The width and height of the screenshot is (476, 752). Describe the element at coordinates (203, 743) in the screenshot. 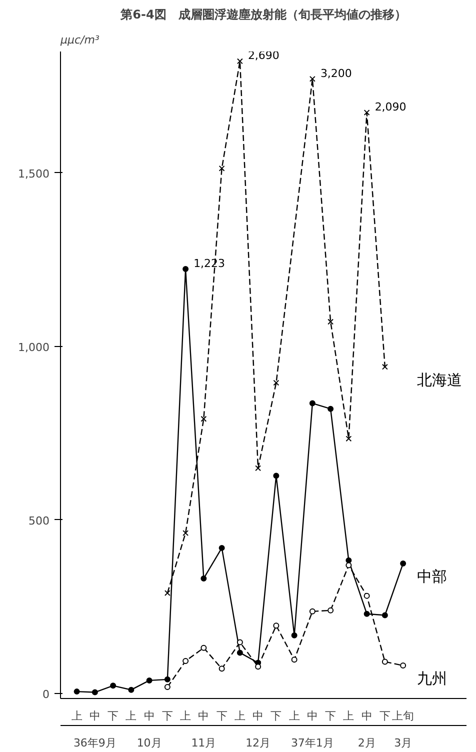

I see `text: 11月` at that location.